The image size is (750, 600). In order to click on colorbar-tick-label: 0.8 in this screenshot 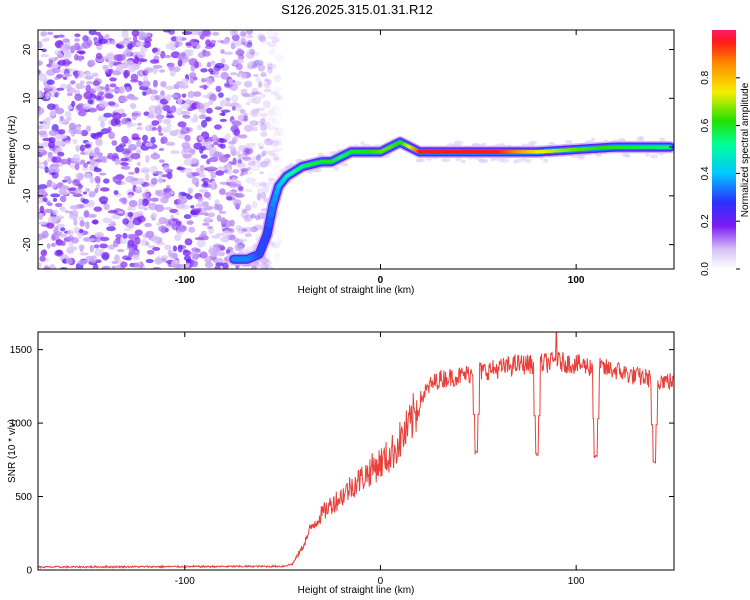, I will do `click(705, 77)`.